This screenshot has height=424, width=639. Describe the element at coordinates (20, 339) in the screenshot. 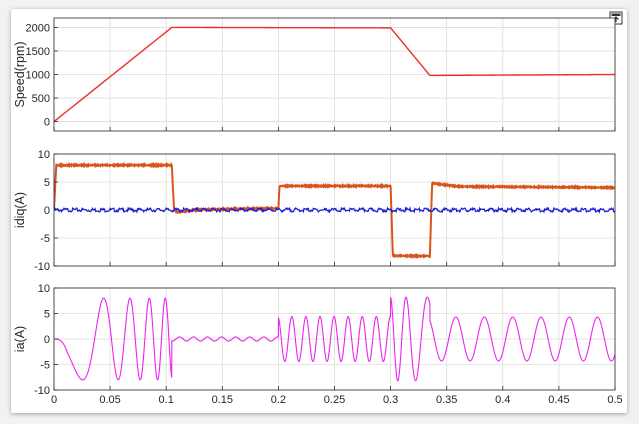

I see `y-axis-label: ia(A)` at that location.